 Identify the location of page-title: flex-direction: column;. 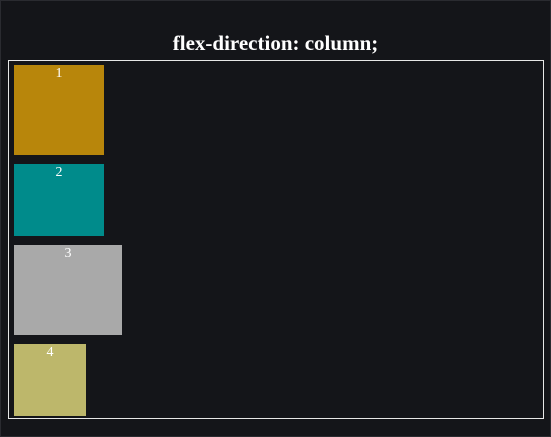
(275, 43).